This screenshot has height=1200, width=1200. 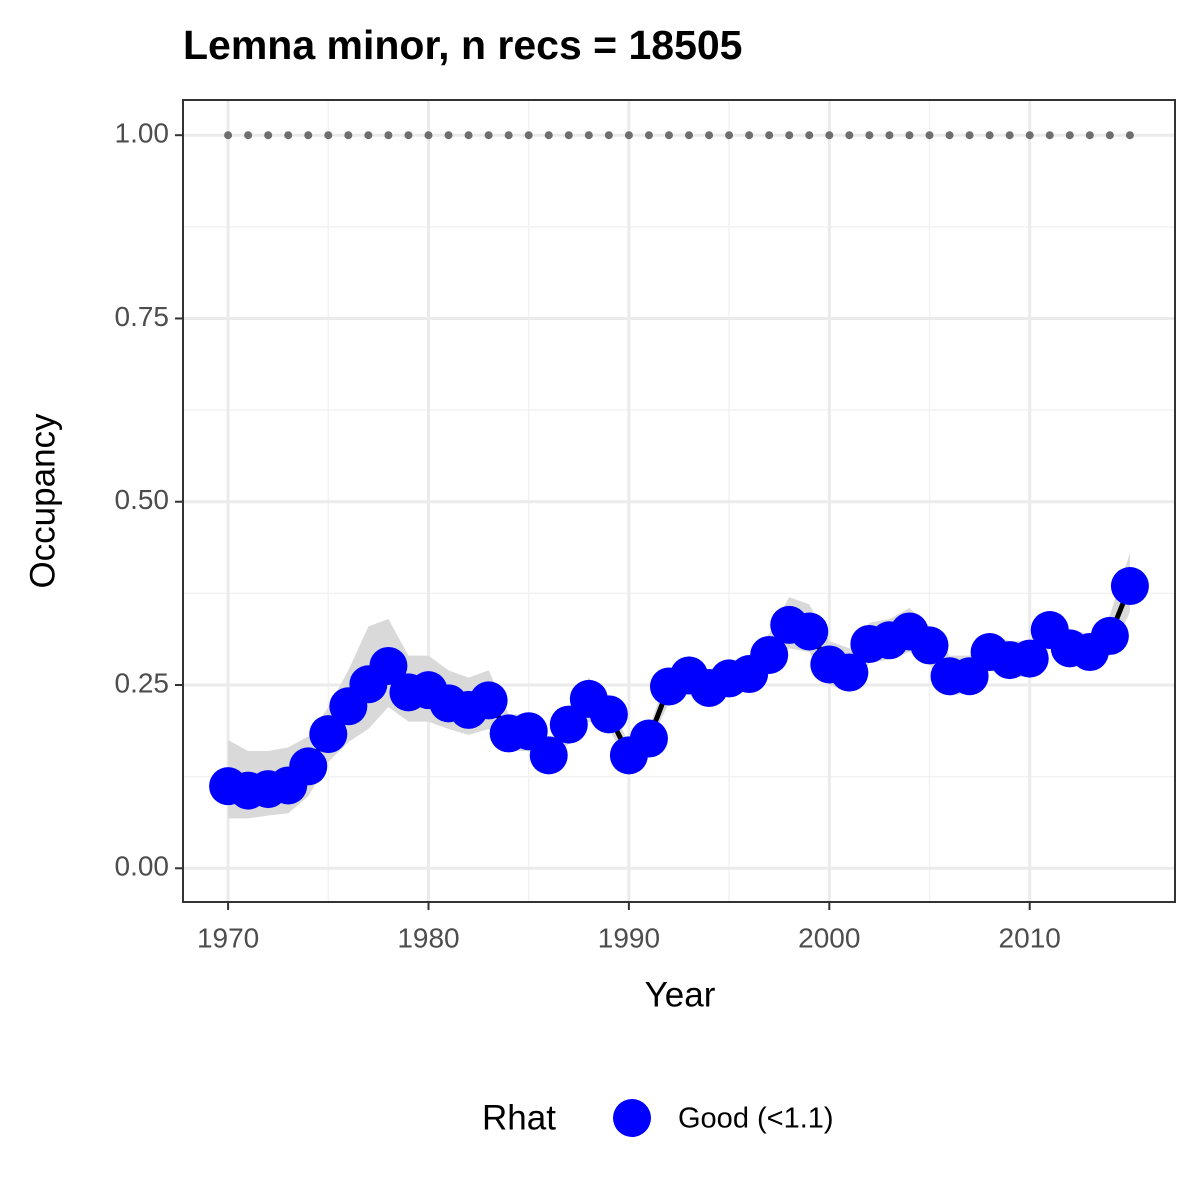 I want to click on legend-title: Rhat, so click(x=519, y=1117).